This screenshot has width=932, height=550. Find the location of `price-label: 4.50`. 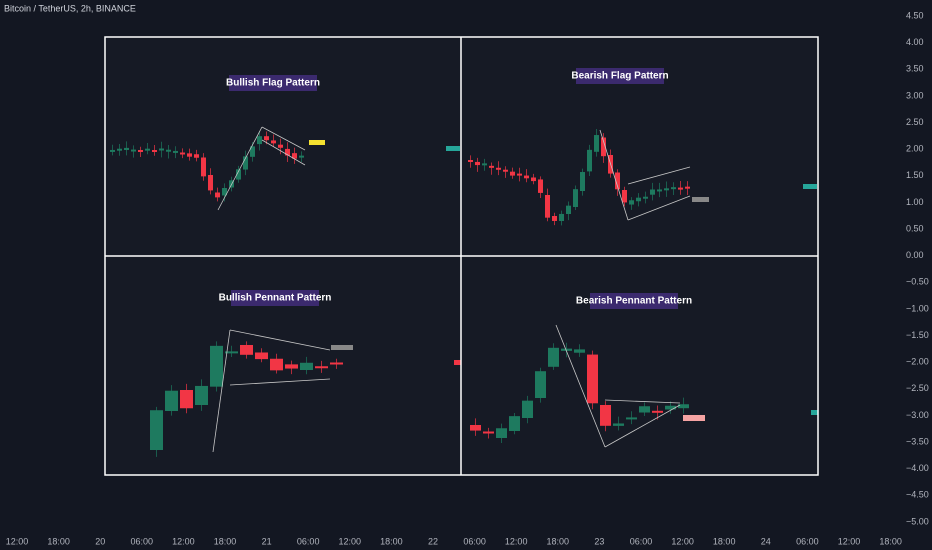

price-label: 4.50 is located at coordinates (915, 15).